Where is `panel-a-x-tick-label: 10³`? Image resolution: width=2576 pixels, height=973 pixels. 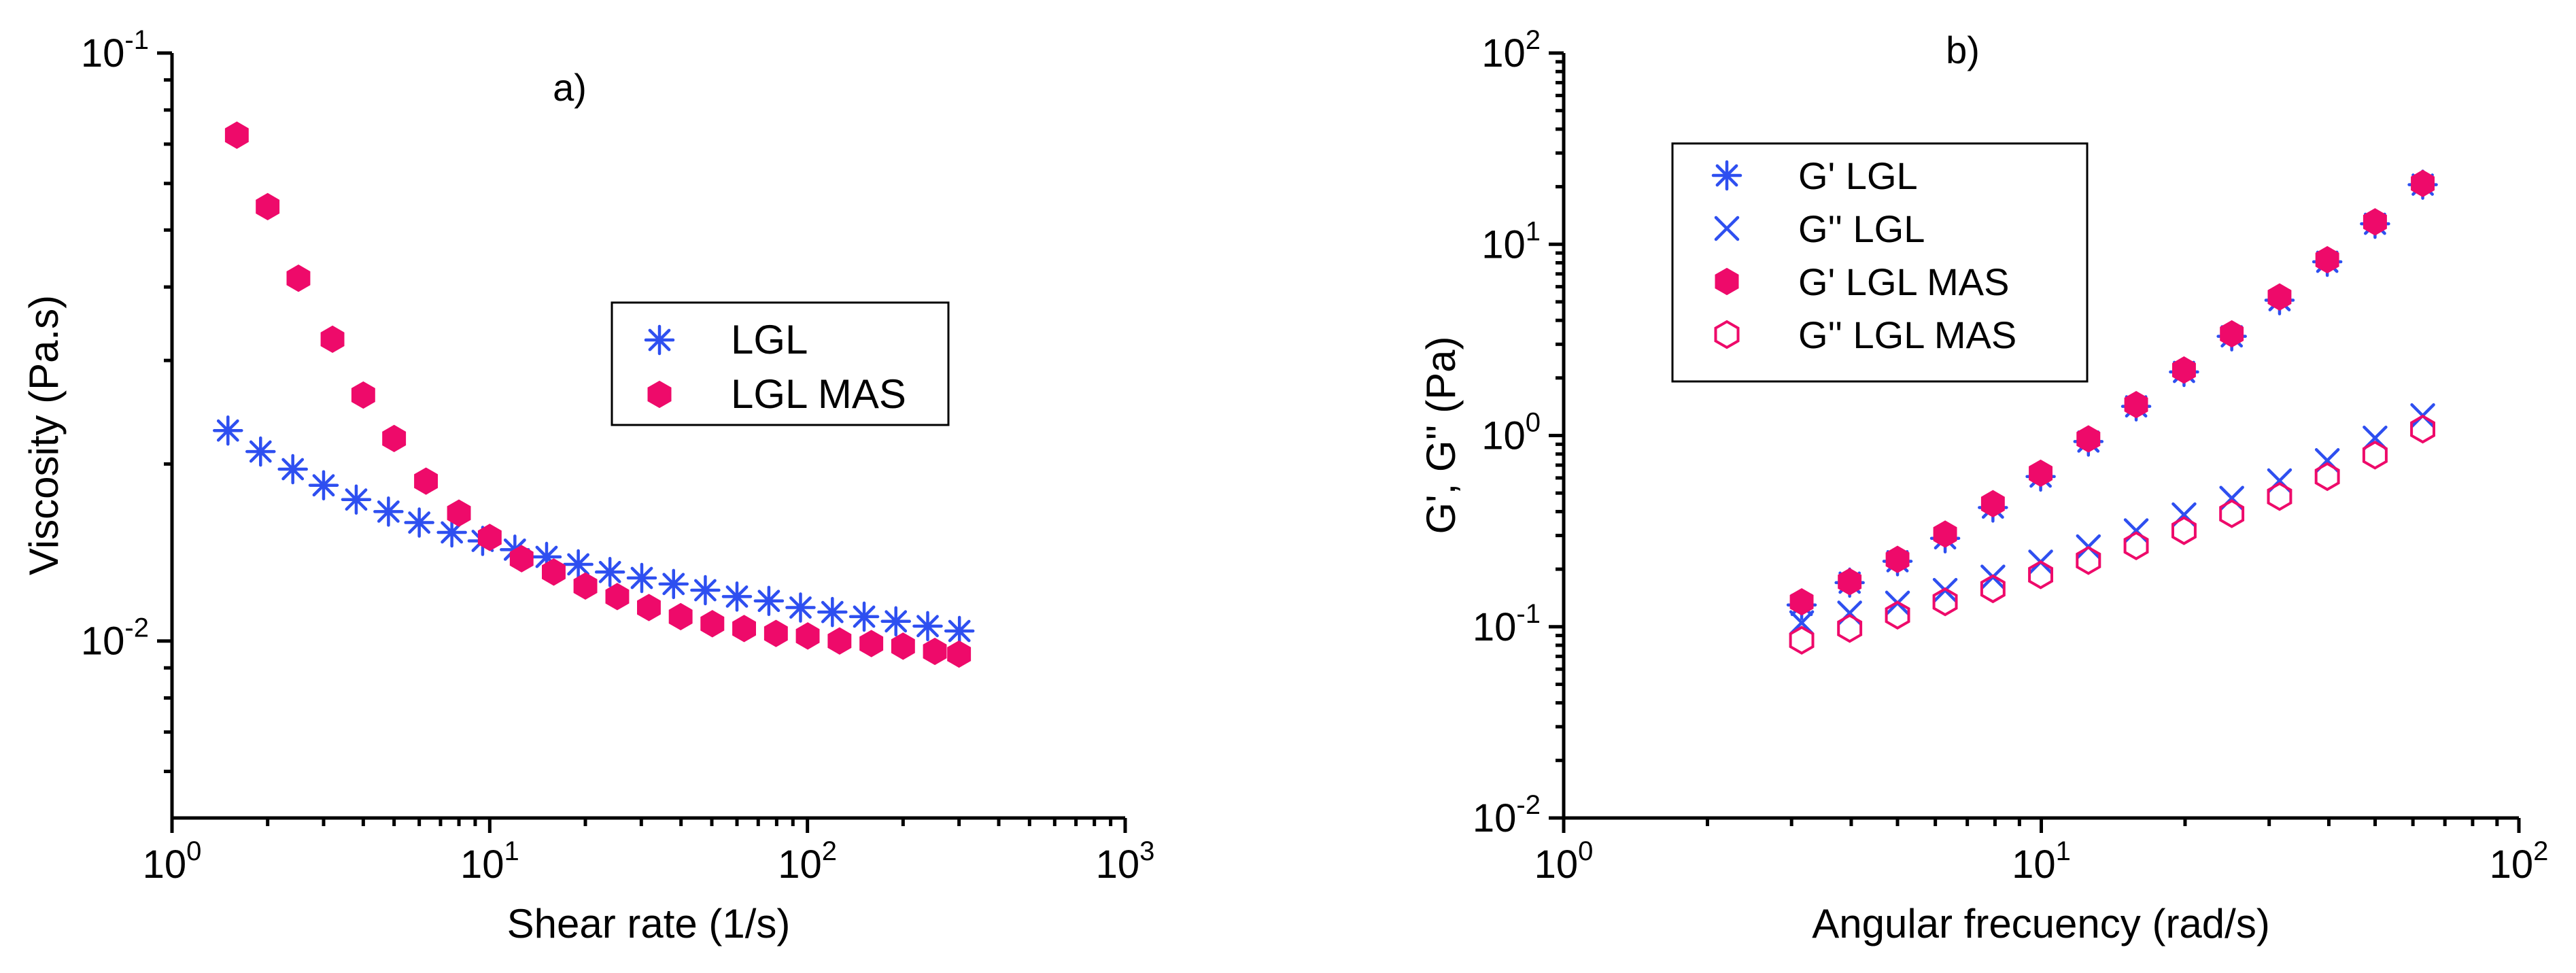
panel-a-x-tick-label: 10³ is located at coordinates (1125, 861).